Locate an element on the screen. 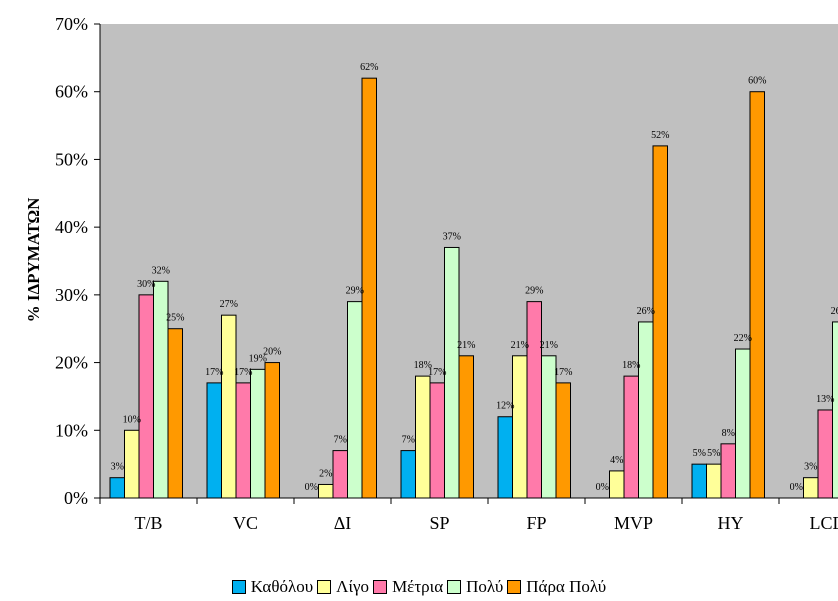 The width and height of the screenshot is (838, 601). legend-item: Μέτρια is located at coordinates (408, 587).